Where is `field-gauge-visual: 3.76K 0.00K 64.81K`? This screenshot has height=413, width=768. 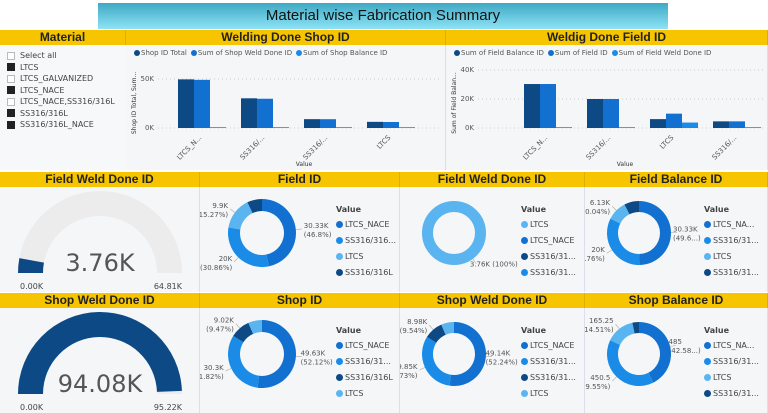 field-gauge-visual: 3.76K 0.00K 64.81K is located at coordinates (100, 239).